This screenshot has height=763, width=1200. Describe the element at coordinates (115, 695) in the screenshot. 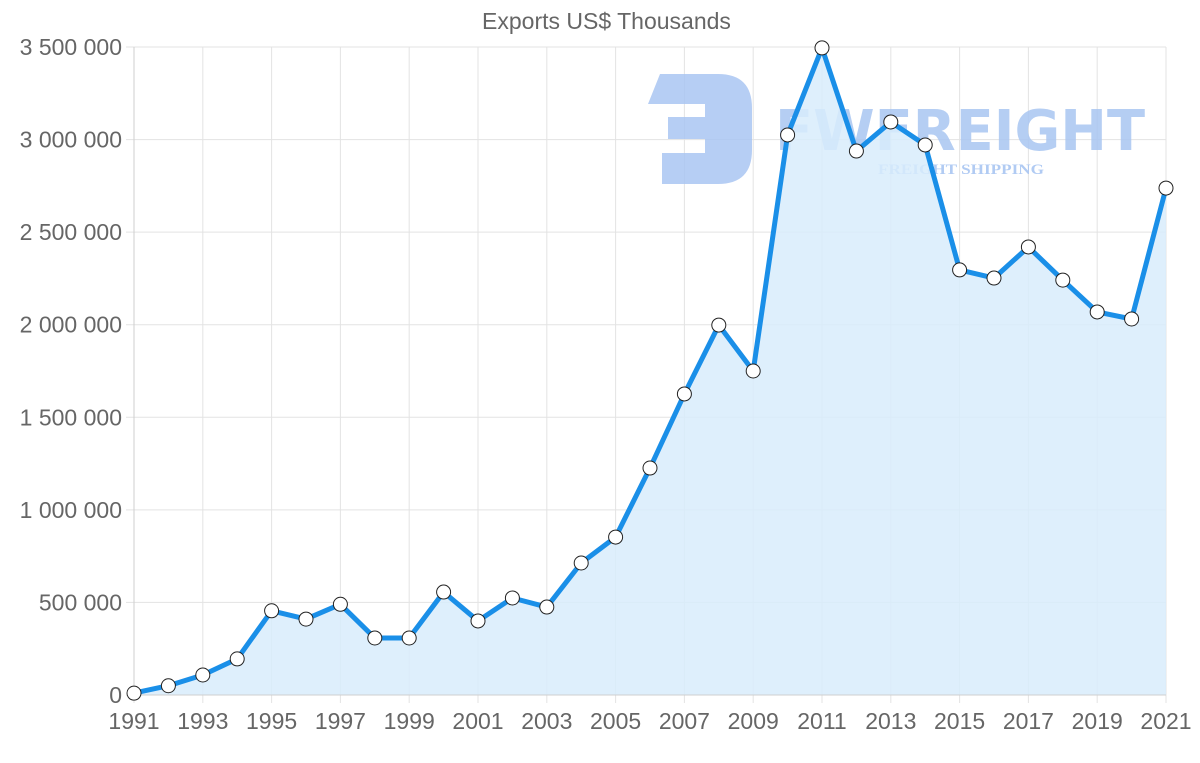

I see `y-tick-label: 0` at that location.